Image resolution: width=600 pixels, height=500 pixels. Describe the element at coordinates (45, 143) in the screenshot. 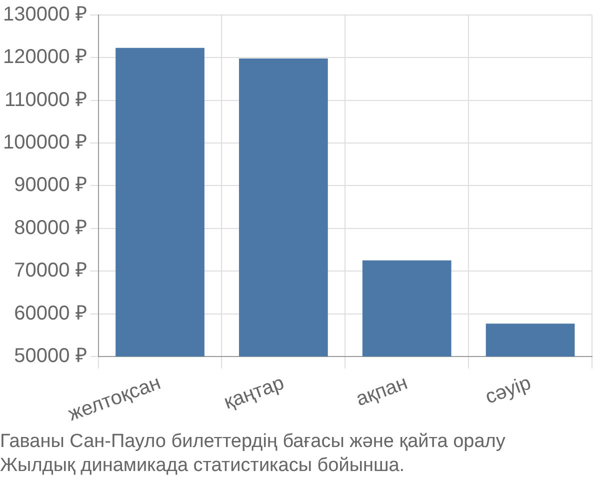

I see `y-tick-label: 100000 ₽` at that location.